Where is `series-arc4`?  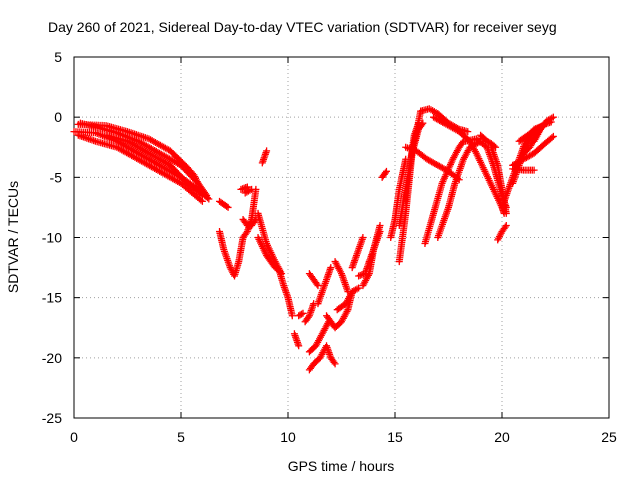 series-arc4 is located at coordinates (154, 165).